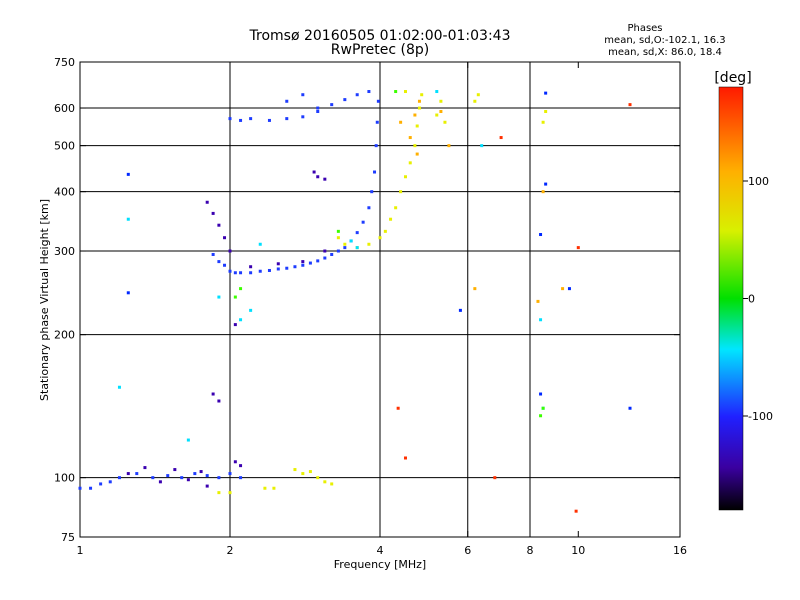 This screenshot has height=600, width=800. I want to click on y-tick-label: 300, so click(64, 251).